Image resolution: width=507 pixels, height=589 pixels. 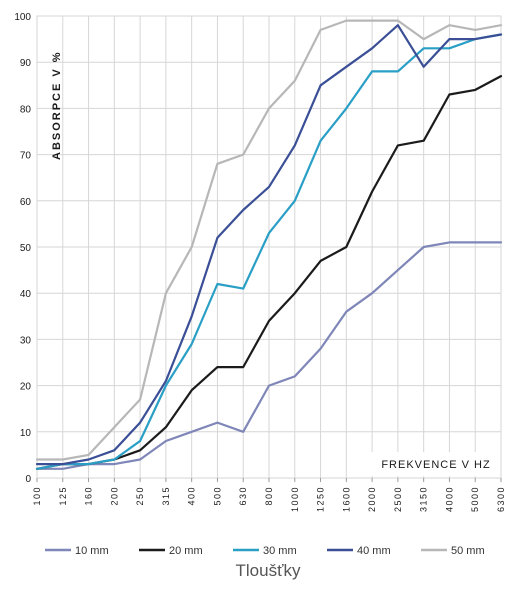 I want to click on legend: 10 mm 20 mm 30 mm 40 mm 50 mm, so click(x=265, y=551).